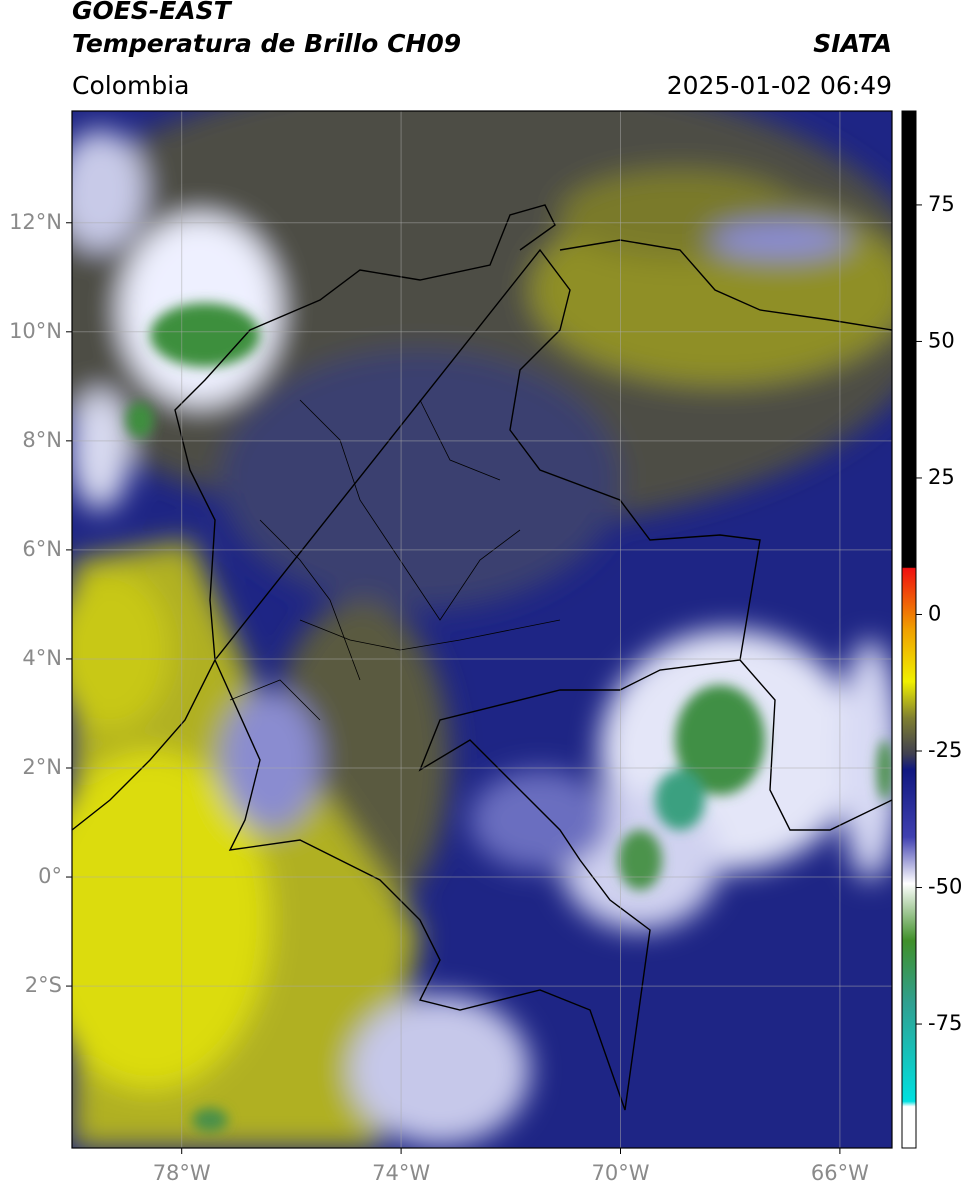 The image size is (966, 1190). I want to click on y-tick-label: 4°N, so click(42, 658).